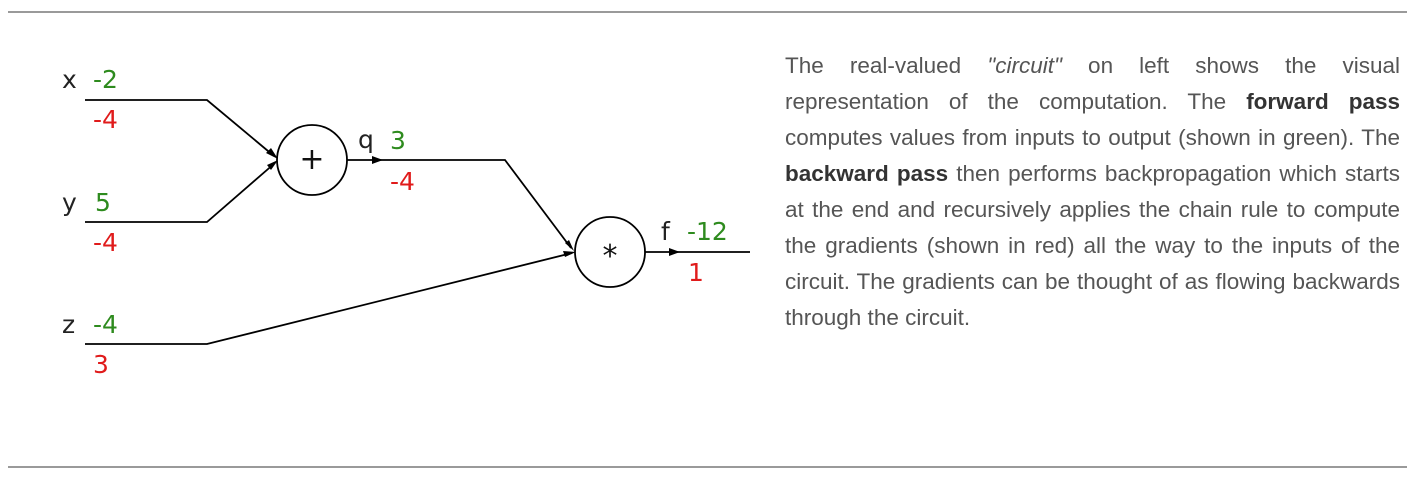 This screenshot has width=1427, height=483. Describe the element at coordinates (569, 245) in the screenshot. I see `arrowhead-q-in` at that location.